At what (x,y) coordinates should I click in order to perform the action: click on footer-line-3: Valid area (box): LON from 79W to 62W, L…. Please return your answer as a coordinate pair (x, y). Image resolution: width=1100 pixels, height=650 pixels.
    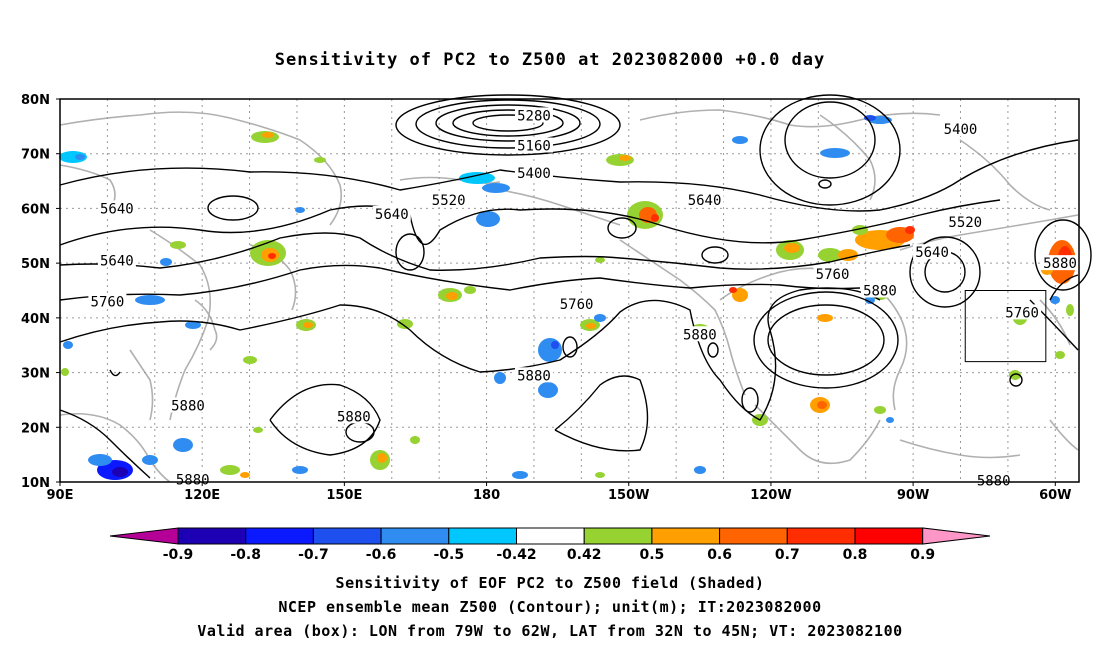
    Looking at the image, I should click on (550, 631).